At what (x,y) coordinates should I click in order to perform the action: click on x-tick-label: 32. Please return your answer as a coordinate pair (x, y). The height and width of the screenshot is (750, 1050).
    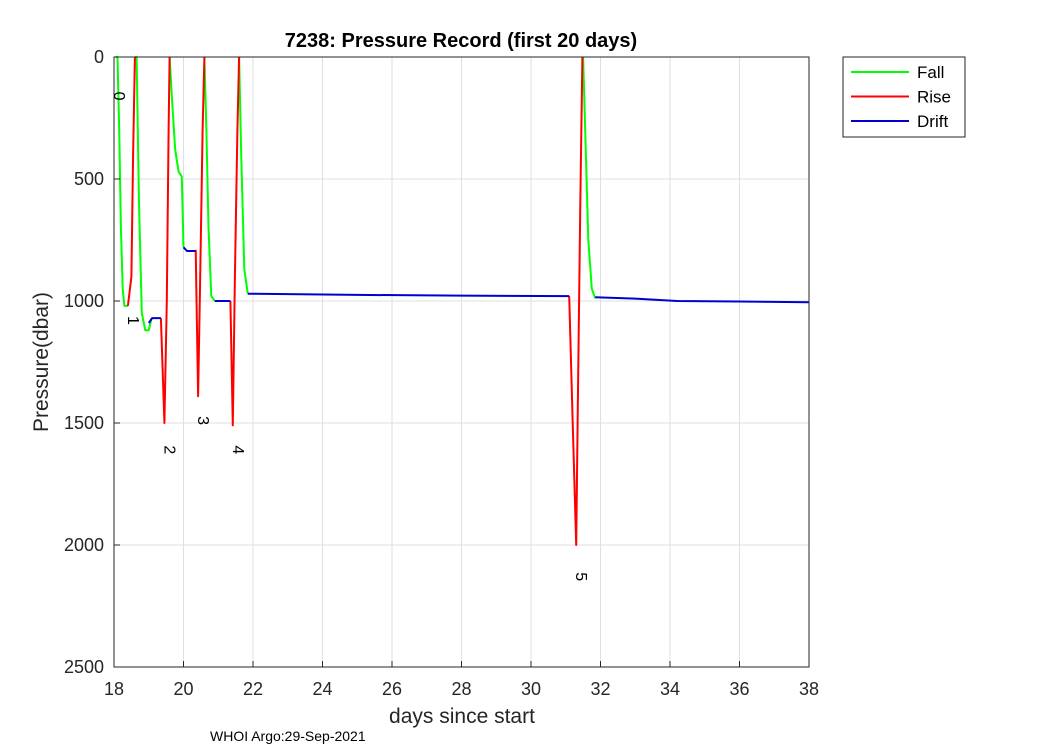
    Looking at the image, I should click on (600, 689).